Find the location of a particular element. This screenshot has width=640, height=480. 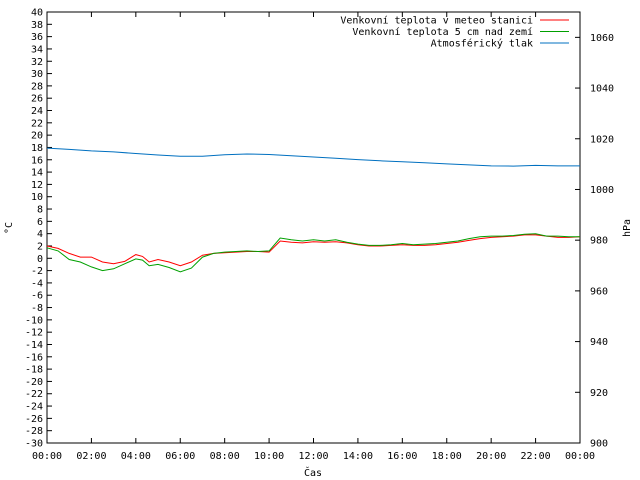

y-left-tick-label: -4 is located at coordinates (37, 283).